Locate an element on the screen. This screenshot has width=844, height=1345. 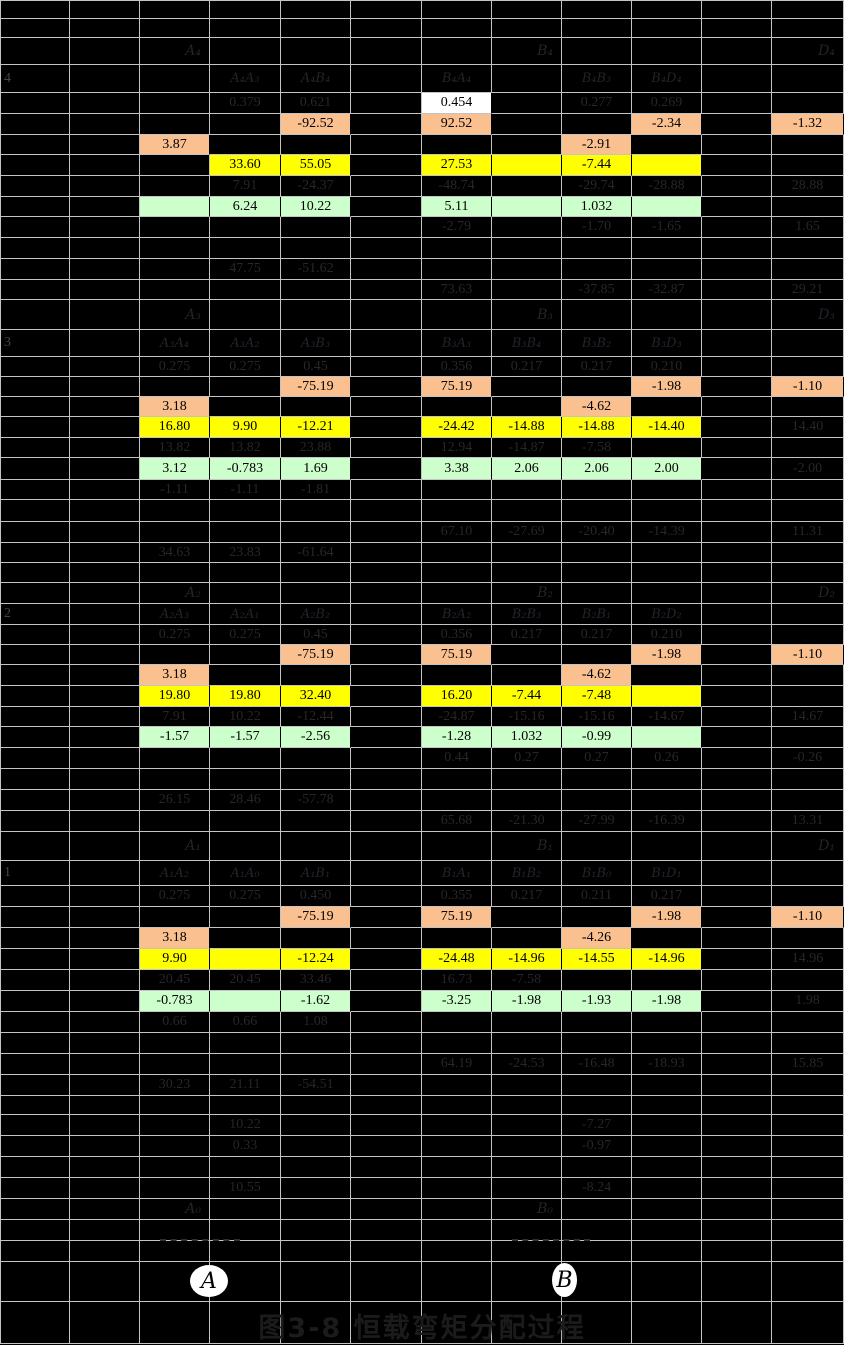
distribution-value-cell: -7.48 is located at coordinates (597, 696).